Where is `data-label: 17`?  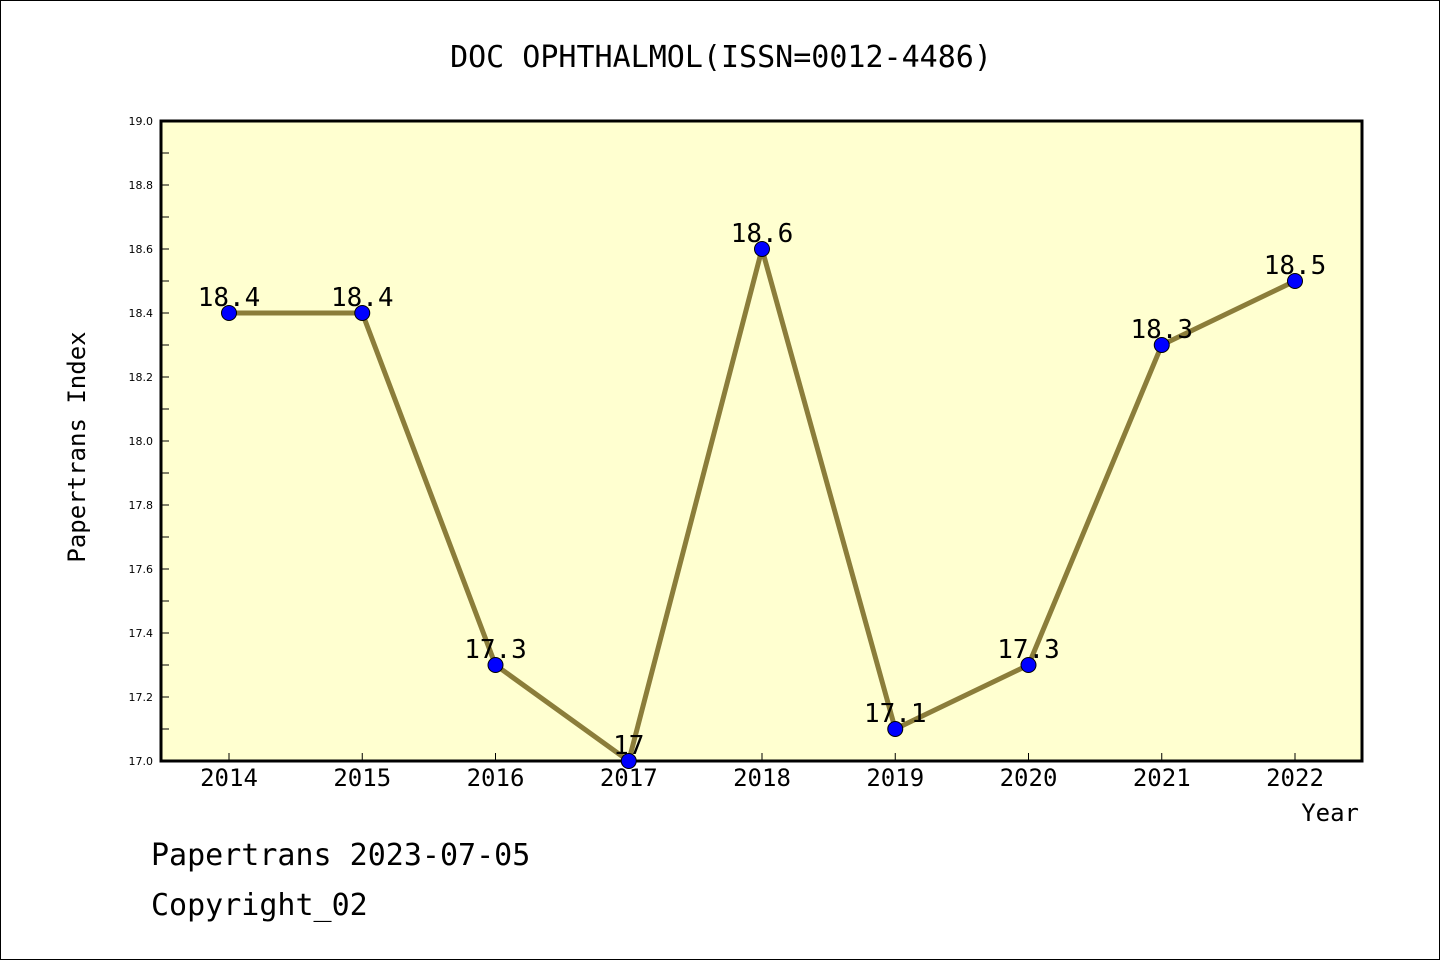 data-label: 17 is located at coordinates (628, 746).